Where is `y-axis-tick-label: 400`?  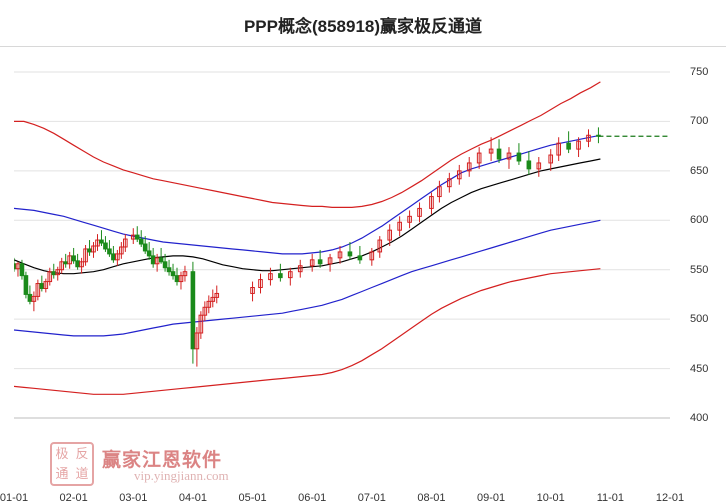 y-axis-tick-label: 400 is located at coordinates (699, 418).